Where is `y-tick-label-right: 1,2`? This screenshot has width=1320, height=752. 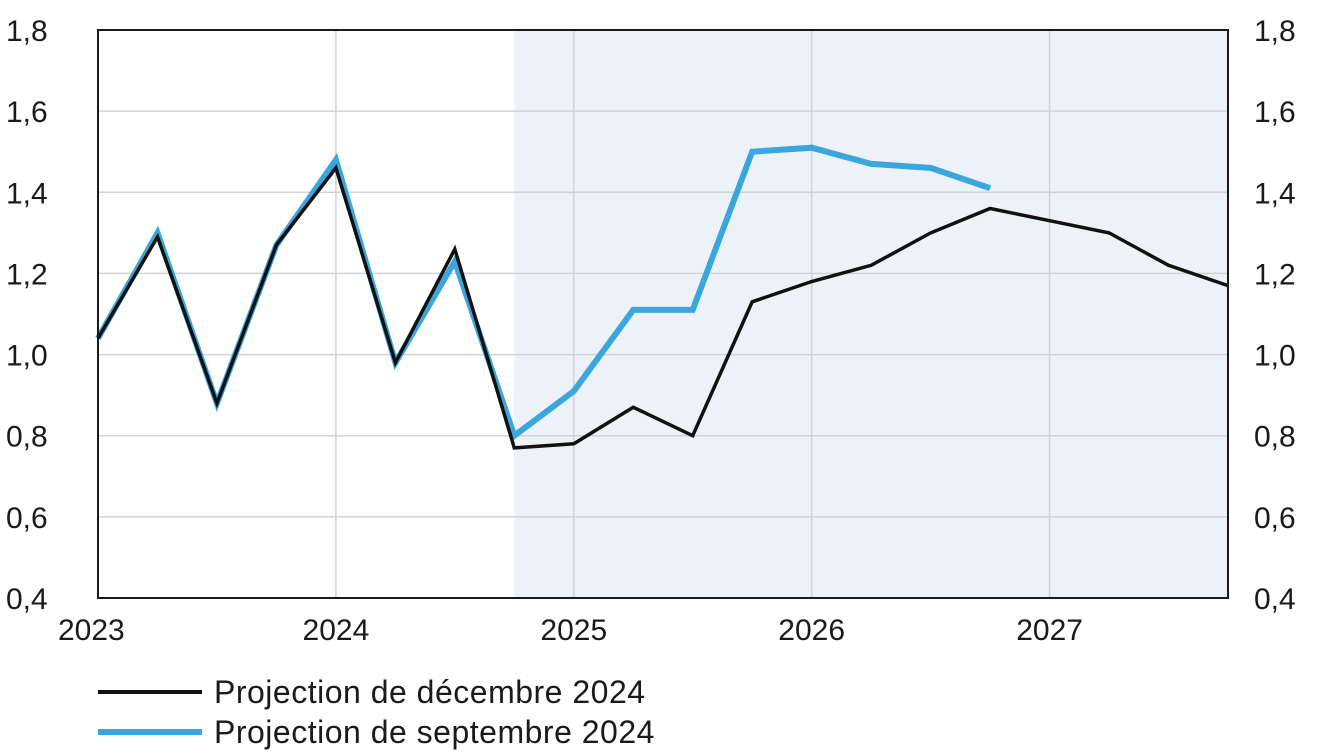
y-tick-label-right: 1,2 is located at coordinates (1275, 274).